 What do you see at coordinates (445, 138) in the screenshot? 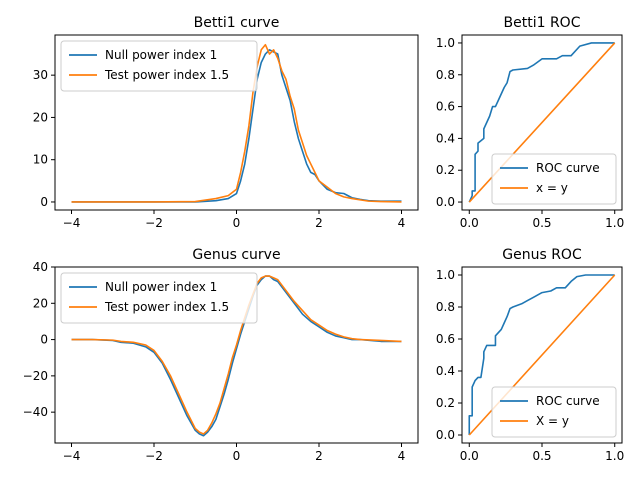
I see `betti1-roc-y-tick-label: 0.4` at bounding box center [445, 138].